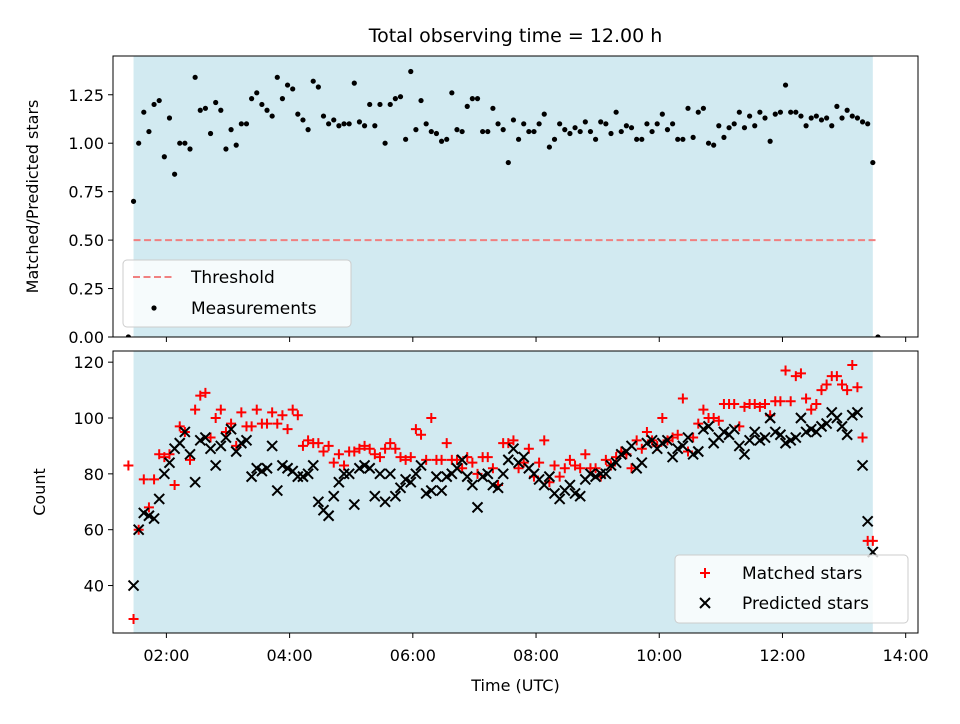 The width and height of the screenshot is (960, 724). I want to click on legend-box, so click(237, 293).